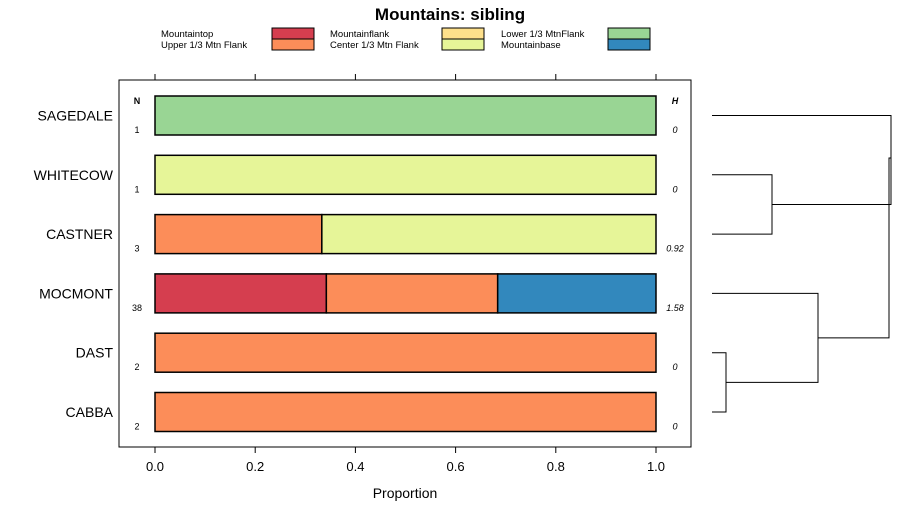 The height and width of the screenshot is (520, 900). Describe the element at coordinates (75, 116) in the screenshot. I see `category-label: SAGEDALE` at that location.